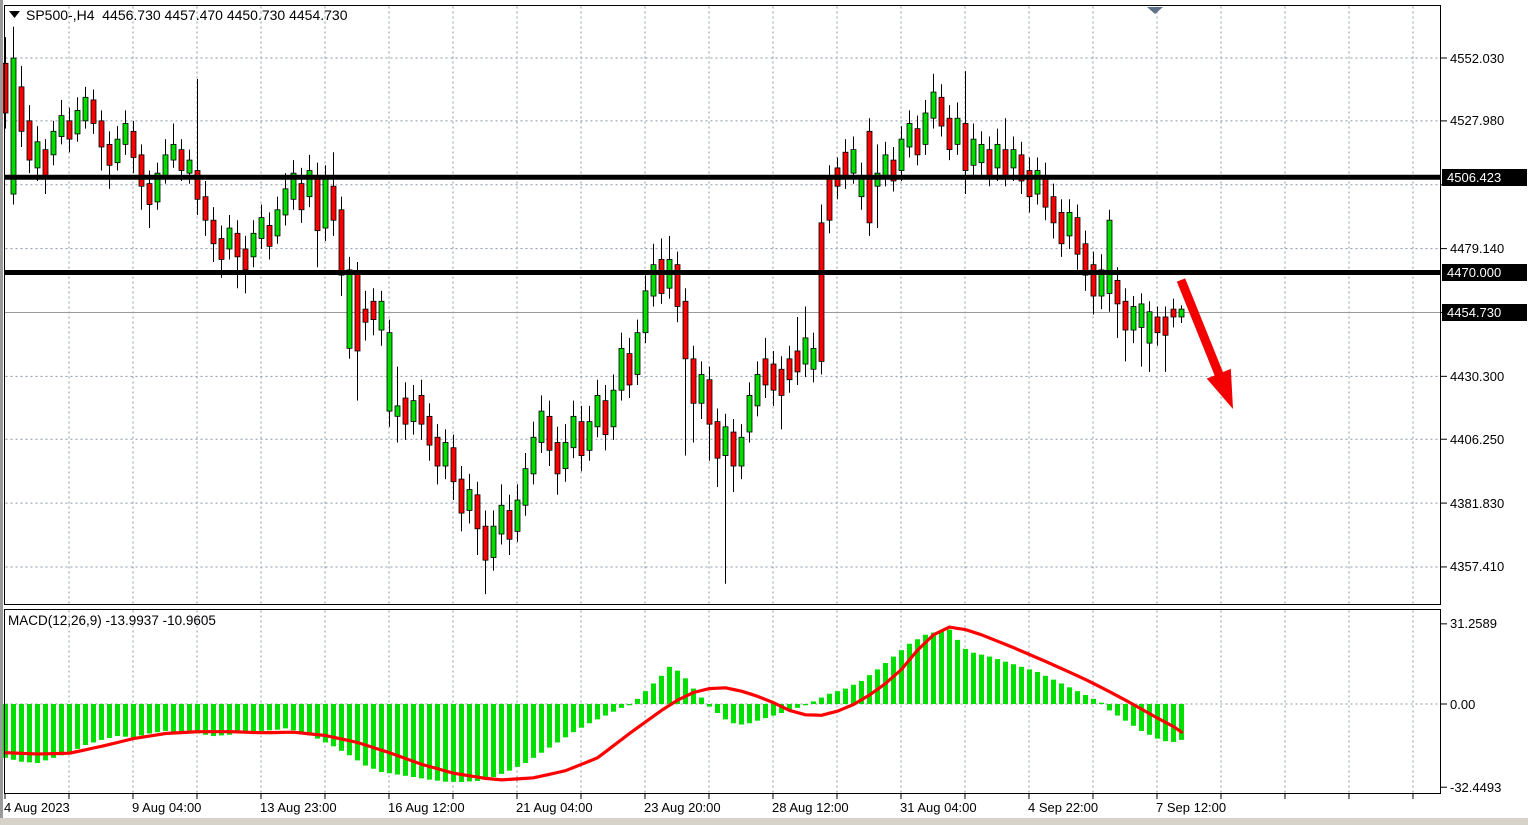  Describe the element at coordinates (1201, 330) in the screenshot. I see `arrow-shaft` at that location.